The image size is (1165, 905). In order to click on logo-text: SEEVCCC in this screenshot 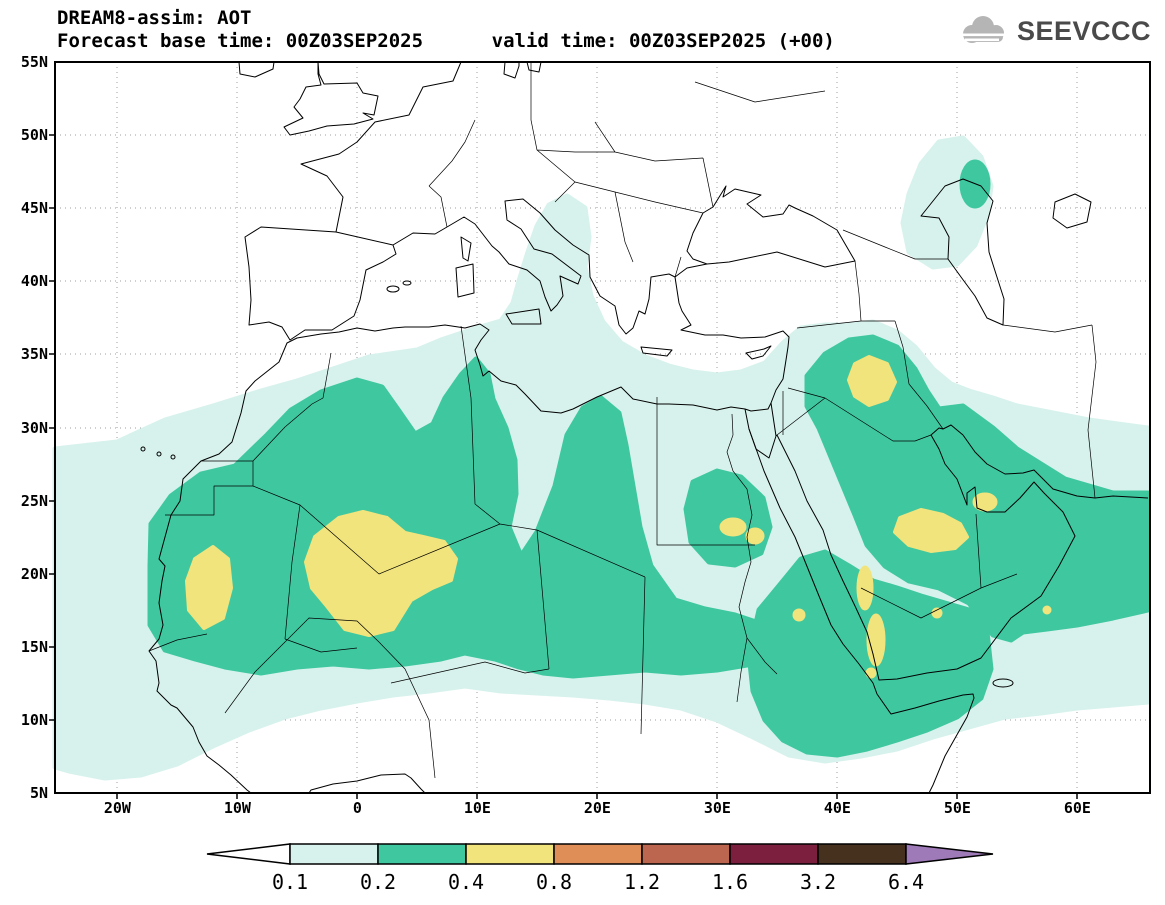, I will do `click(1083, 30)`.